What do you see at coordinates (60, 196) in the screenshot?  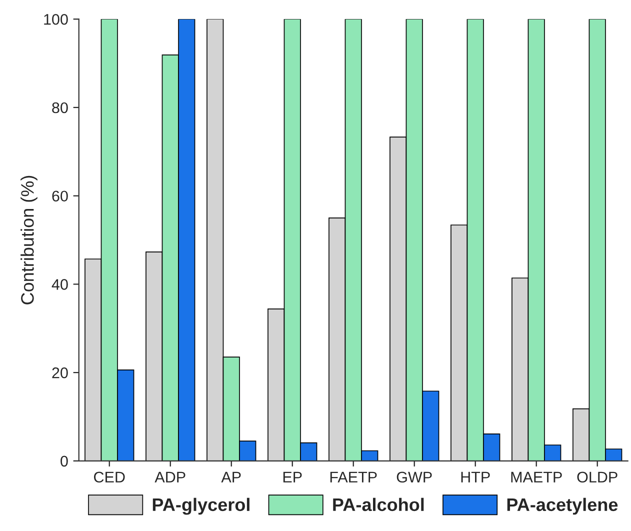 I see `y-tick-label: 60` at bounding box center [60, 196].